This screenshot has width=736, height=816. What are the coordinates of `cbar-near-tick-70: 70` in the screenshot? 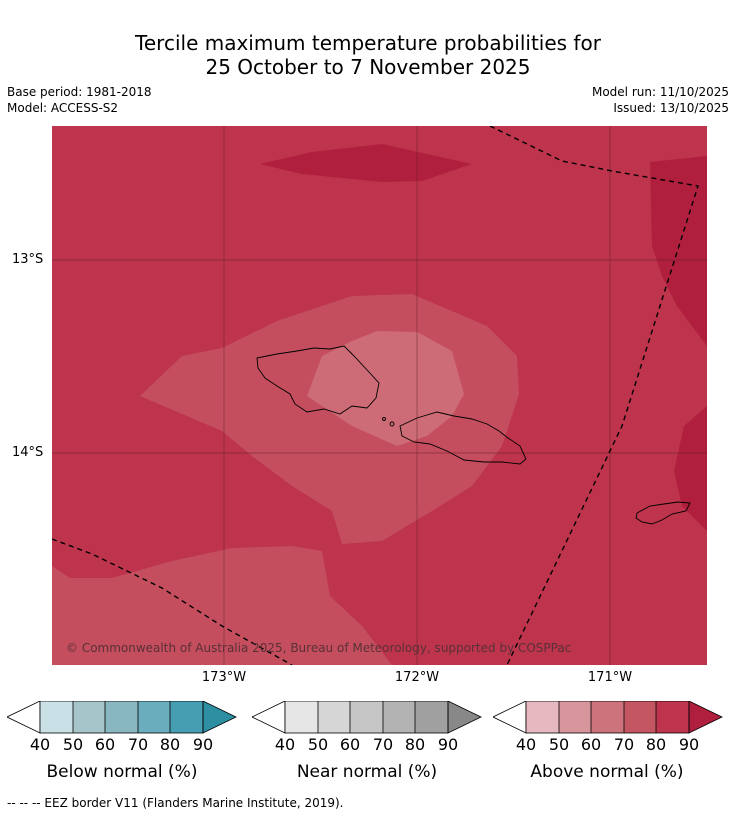 It's located at (383, 744).